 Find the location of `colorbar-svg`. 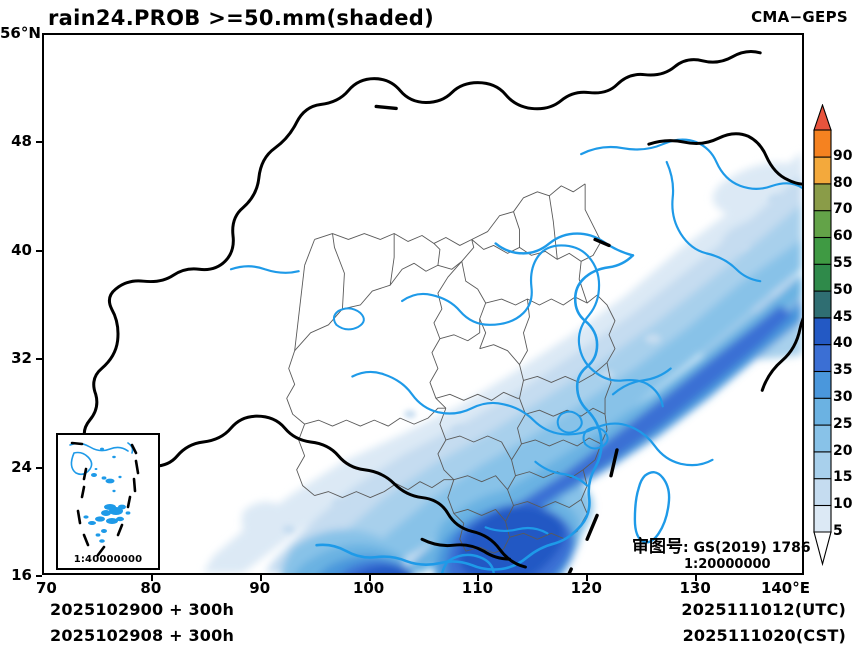

colorbar-svg is located at coordinates (822, 335).